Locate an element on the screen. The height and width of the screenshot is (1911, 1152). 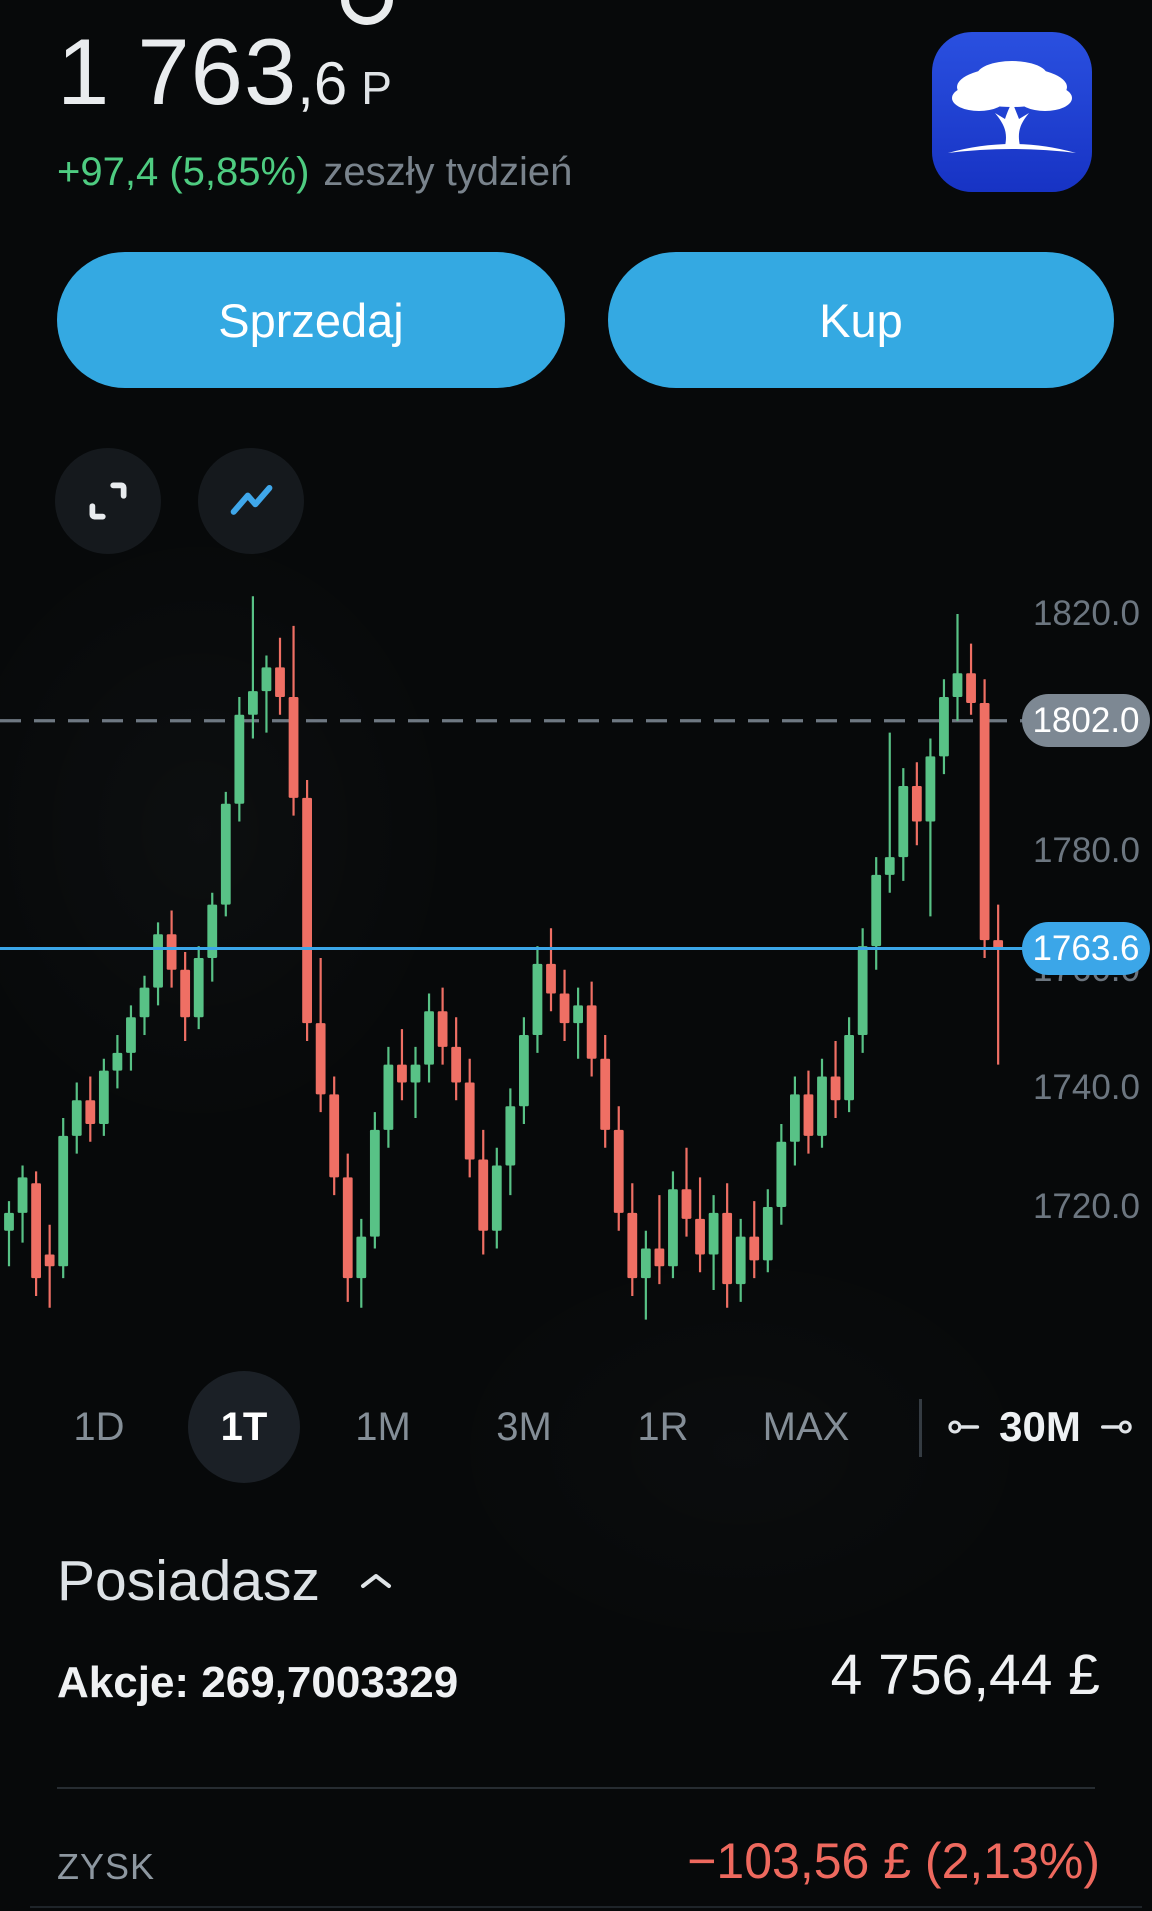
sell-button: Sprzedaj is located at coordinates (311, 320).